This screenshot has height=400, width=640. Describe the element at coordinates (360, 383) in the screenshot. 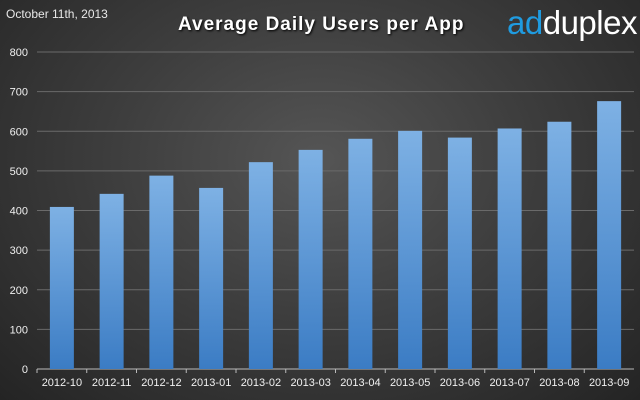

I see `x-tick-label: 2013-04` at that location.